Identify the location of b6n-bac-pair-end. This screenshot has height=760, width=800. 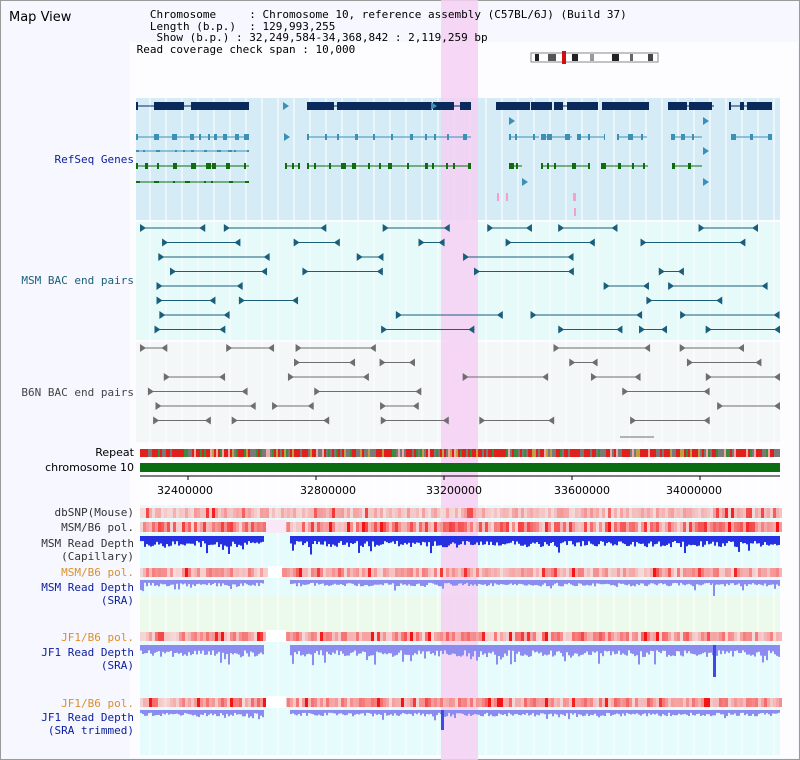
(372, 348).